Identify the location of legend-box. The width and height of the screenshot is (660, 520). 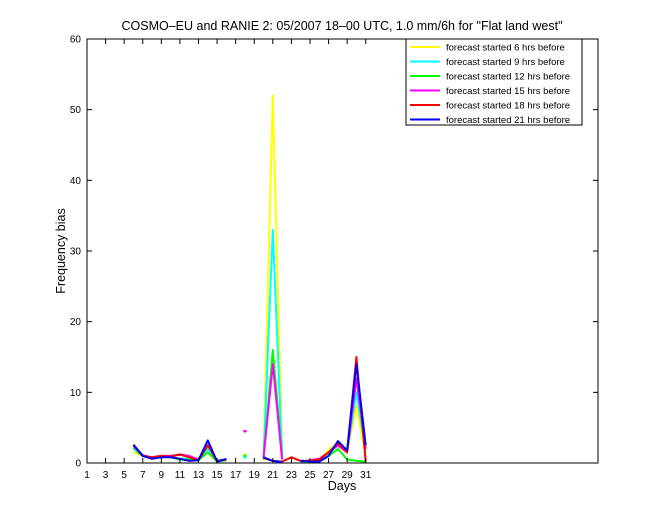
(494, 82).